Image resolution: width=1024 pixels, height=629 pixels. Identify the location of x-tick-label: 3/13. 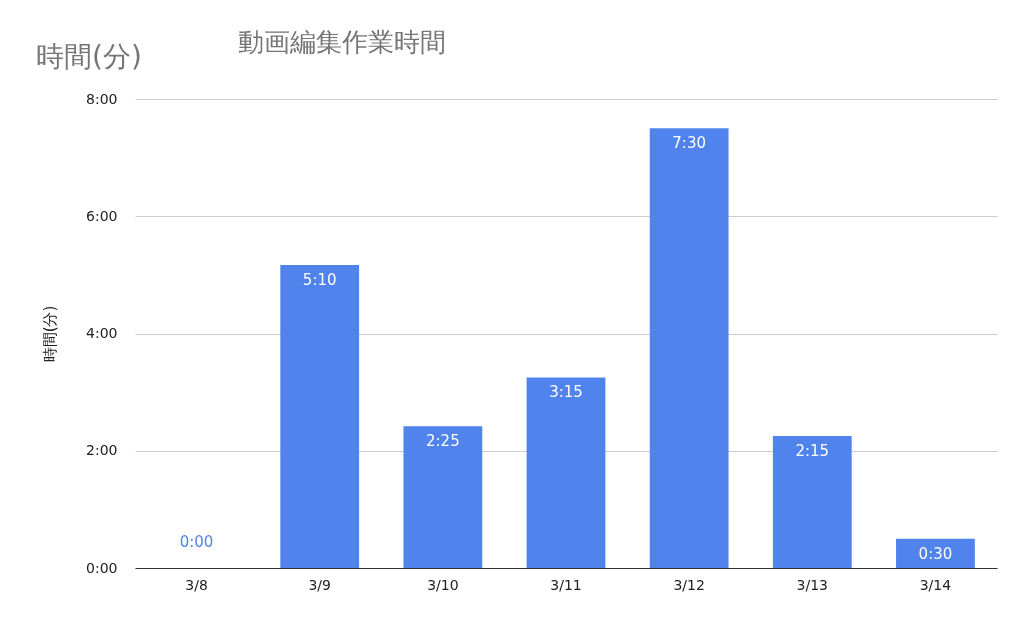
(812, 584).